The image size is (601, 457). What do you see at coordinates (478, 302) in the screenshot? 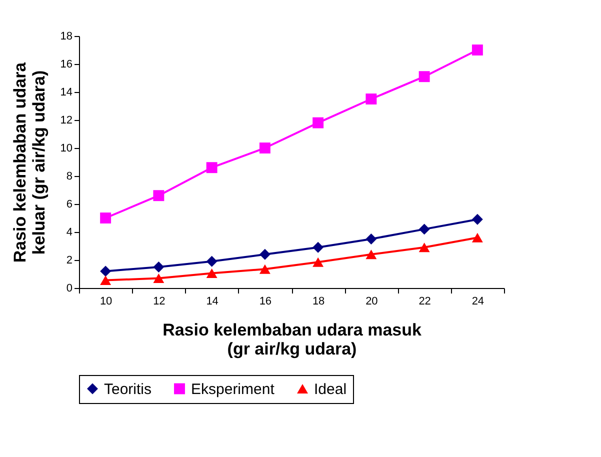
I see `x-tick-label: 24` at bounding box center [478, 302].